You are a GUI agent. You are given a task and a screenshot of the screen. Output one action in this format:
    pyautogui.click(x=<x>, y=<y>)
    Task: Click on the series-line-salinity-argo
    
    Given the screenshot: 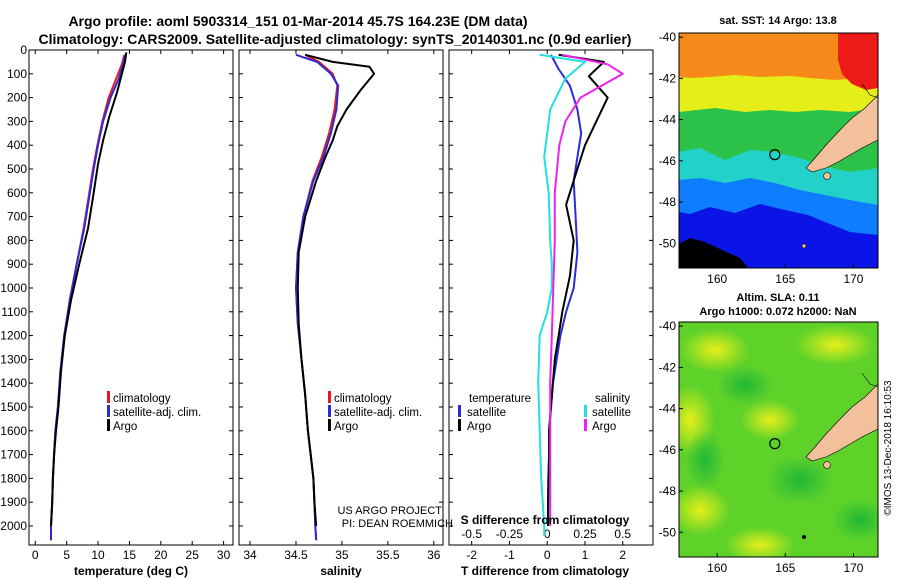 What is the action you would take?
    pyautogui.click(x=586, y=289)
    